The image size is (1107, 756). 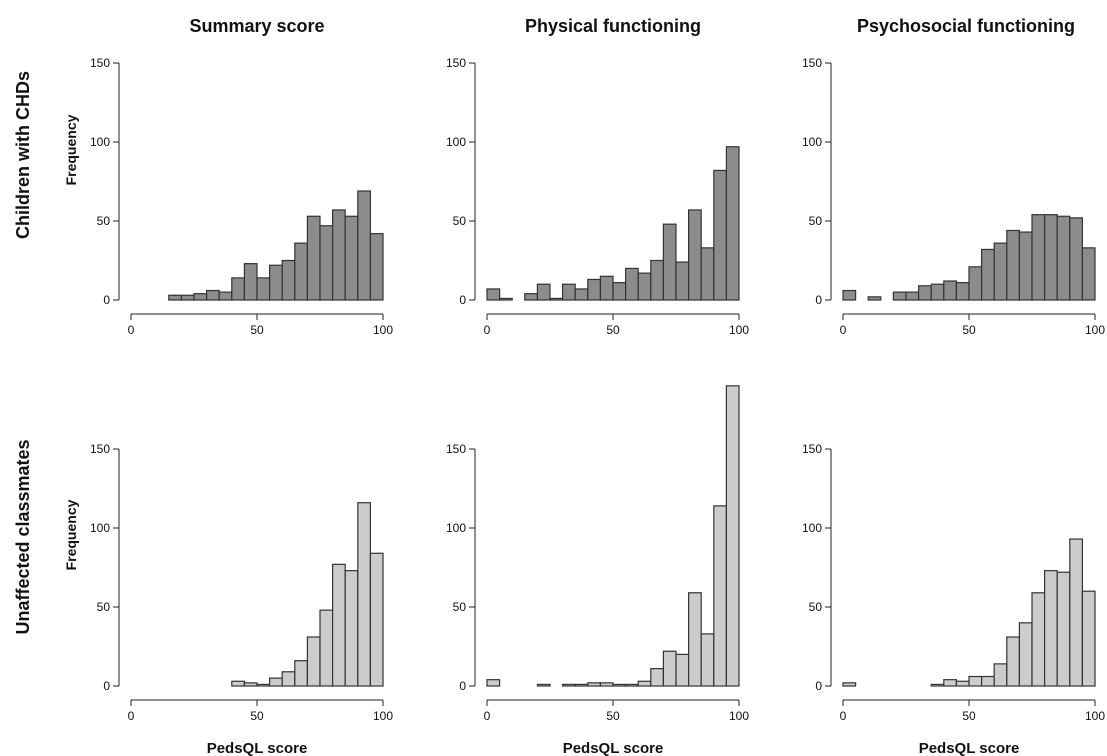 What do you see at coordinates (969, 748) in the screenshot?
I see `x-axis-label-col2: PedsQL score` at bounding box center [969, 748].